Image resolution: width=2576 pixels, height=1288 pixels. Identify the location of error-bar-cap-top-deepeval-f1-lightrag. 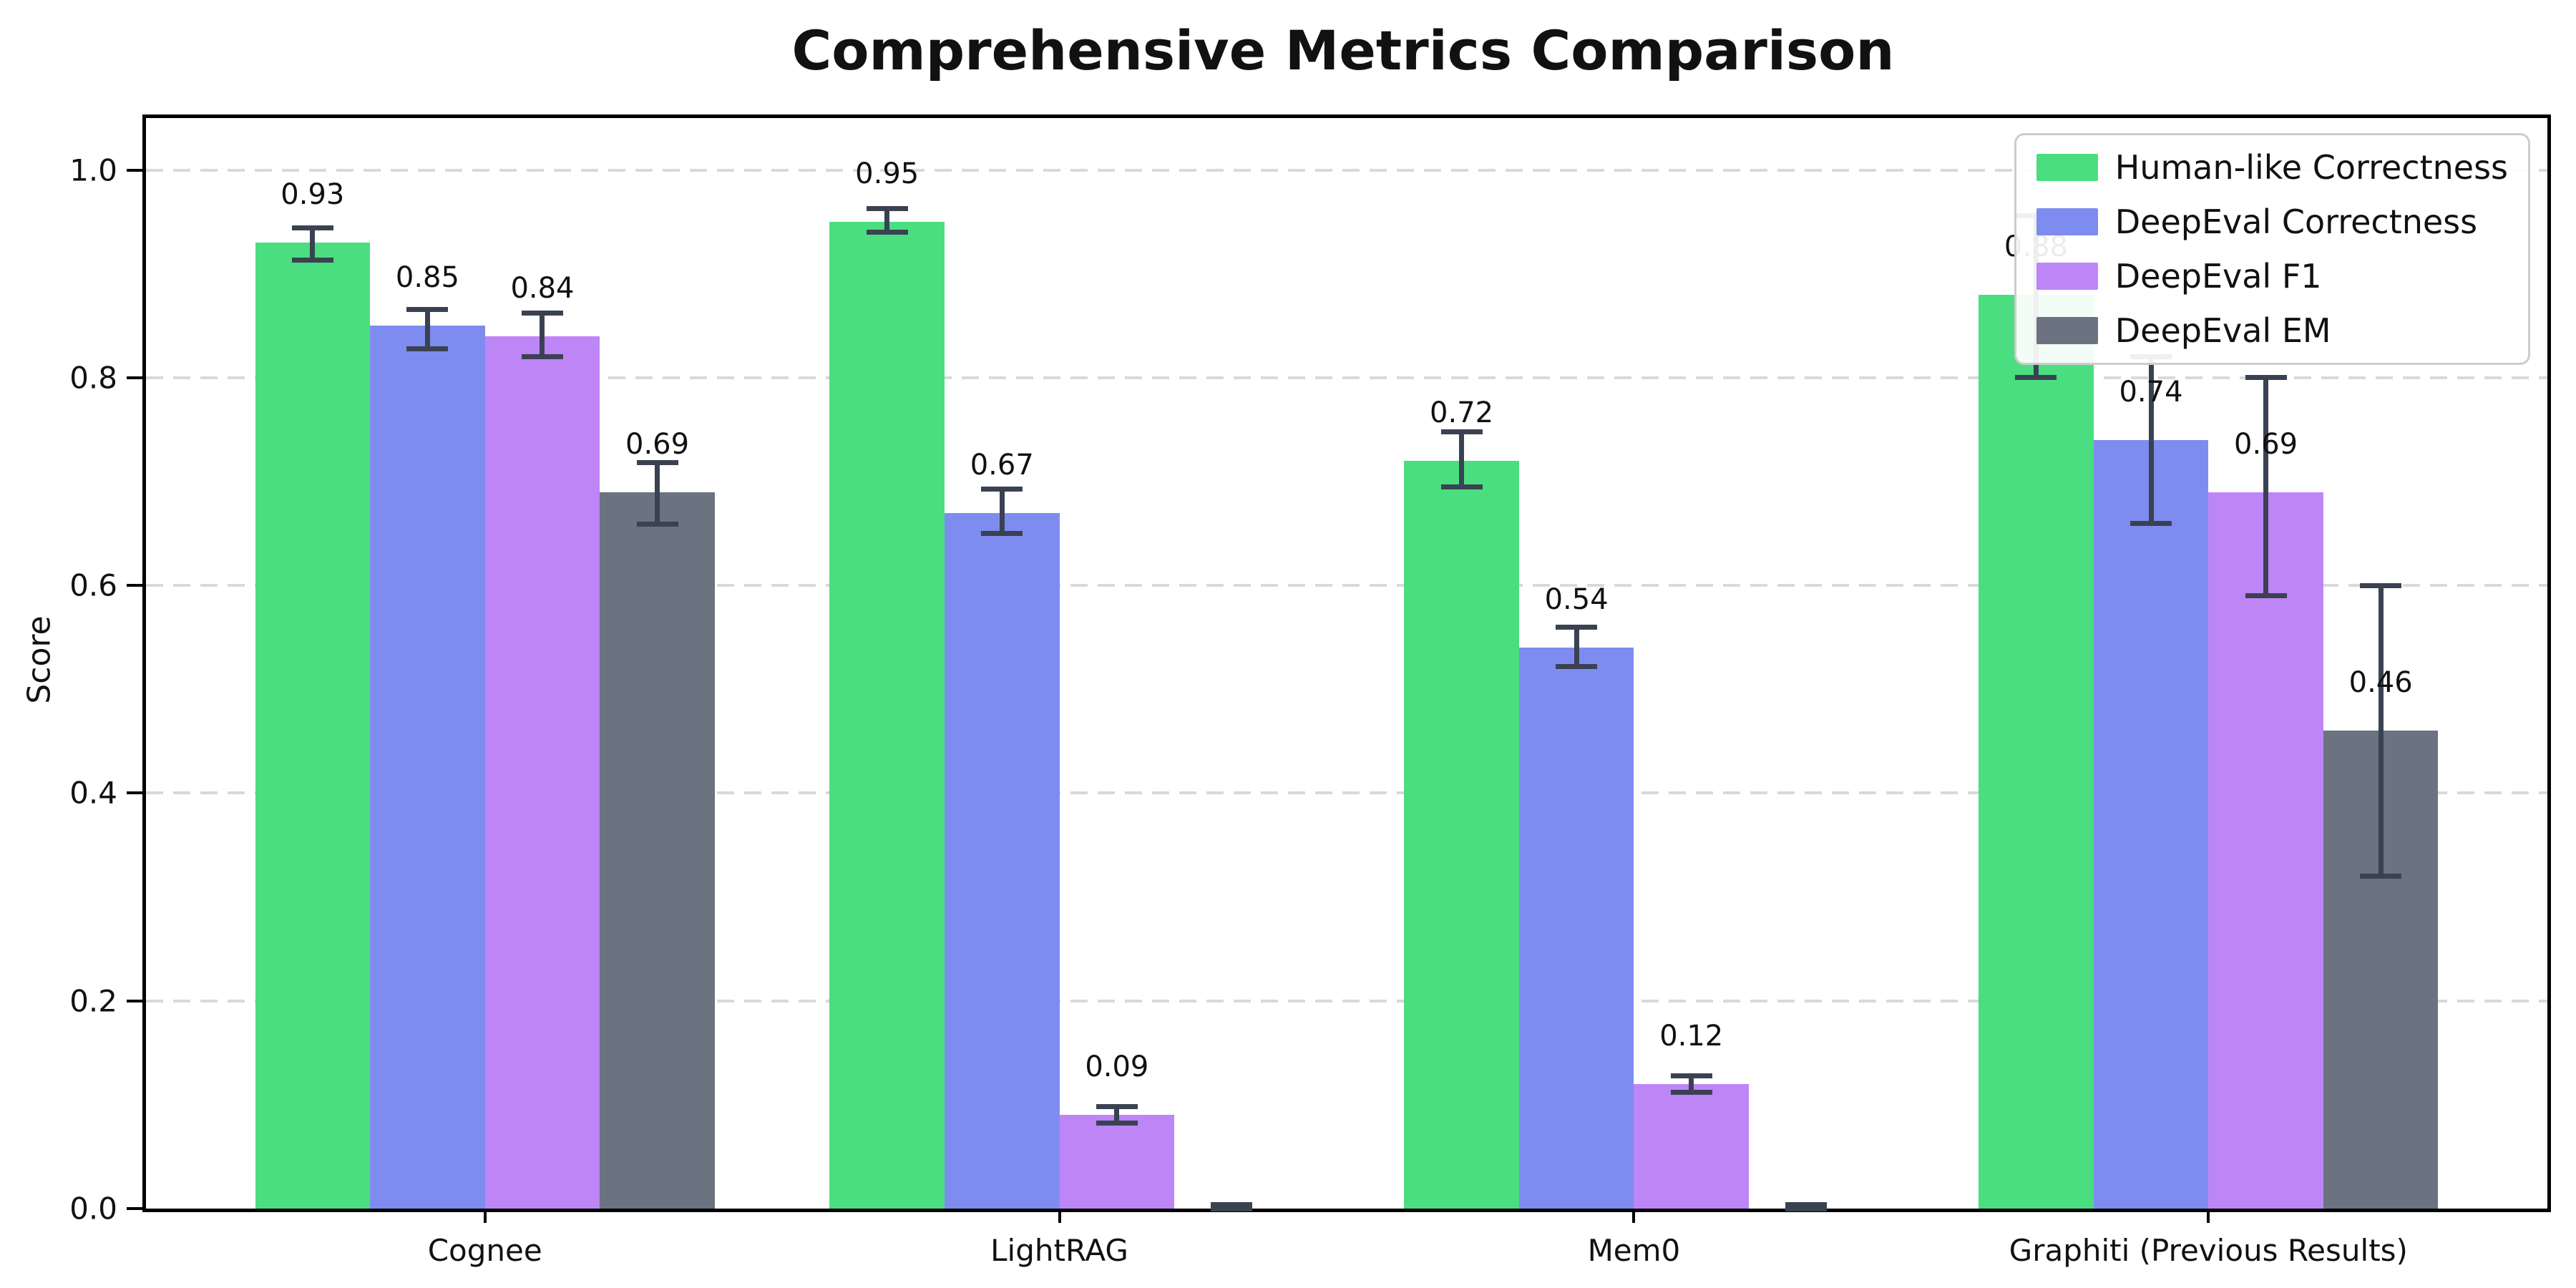
(1117, 1107).